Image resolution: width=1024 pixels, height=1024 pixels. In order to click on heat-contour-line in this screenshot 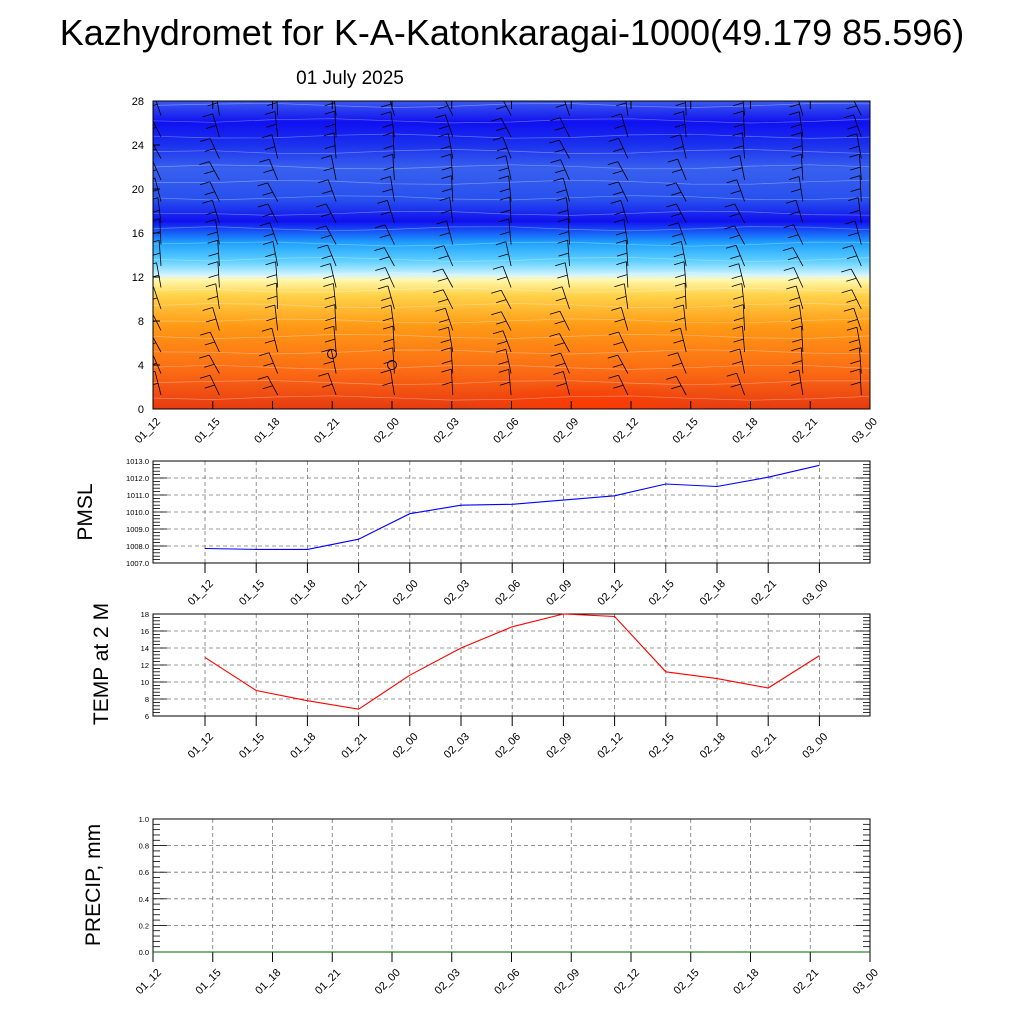, I will do `click(511, 398)`.